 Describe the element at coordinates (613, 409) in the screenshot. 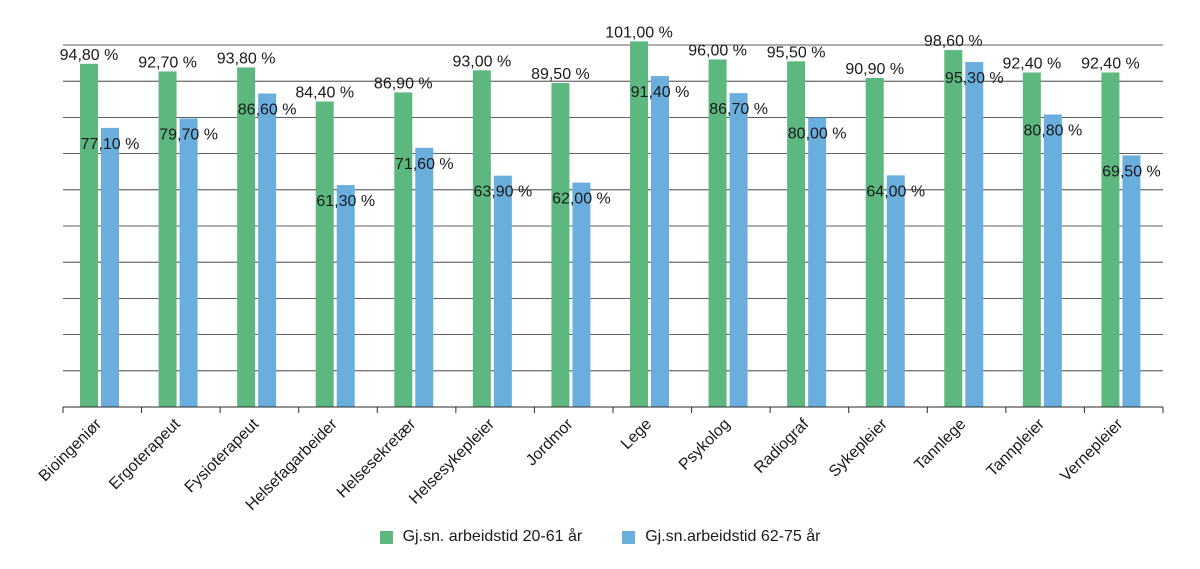

I see `x-axis` at that location.